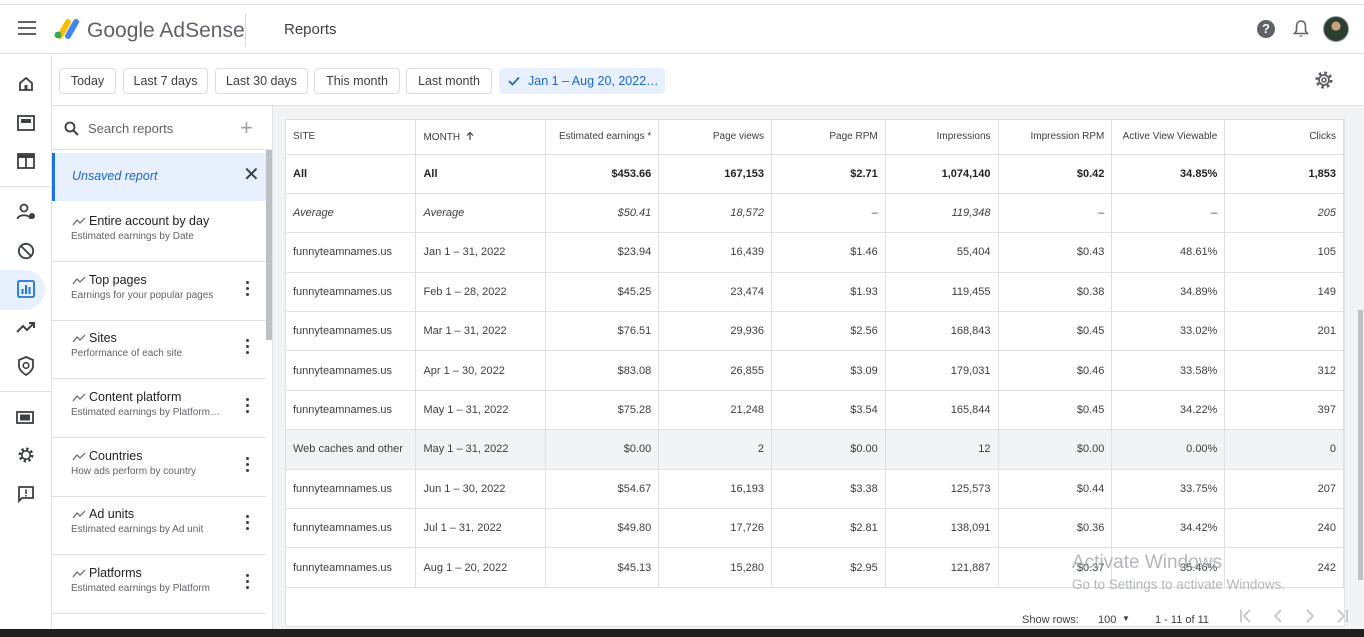 This screenshot has height=637, width=1364. Describe the element at coordinates (1168, 449) in the screenshot. I see `cell-active-view: 0.00%` at that location.